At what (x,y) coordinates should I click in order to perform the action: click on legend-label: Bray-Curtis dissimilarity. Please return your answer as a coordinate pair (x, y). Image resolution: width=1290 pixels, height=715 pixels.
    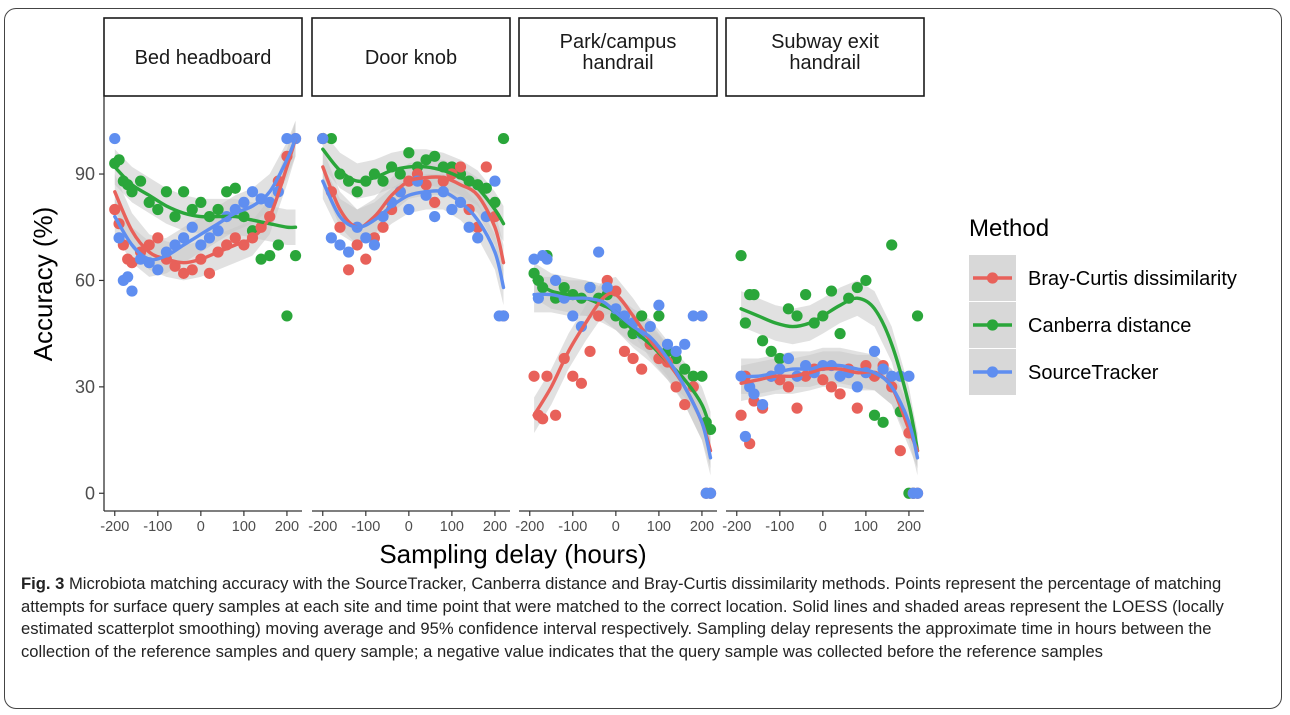
    Looking at the image, I should click on (1132, 279).